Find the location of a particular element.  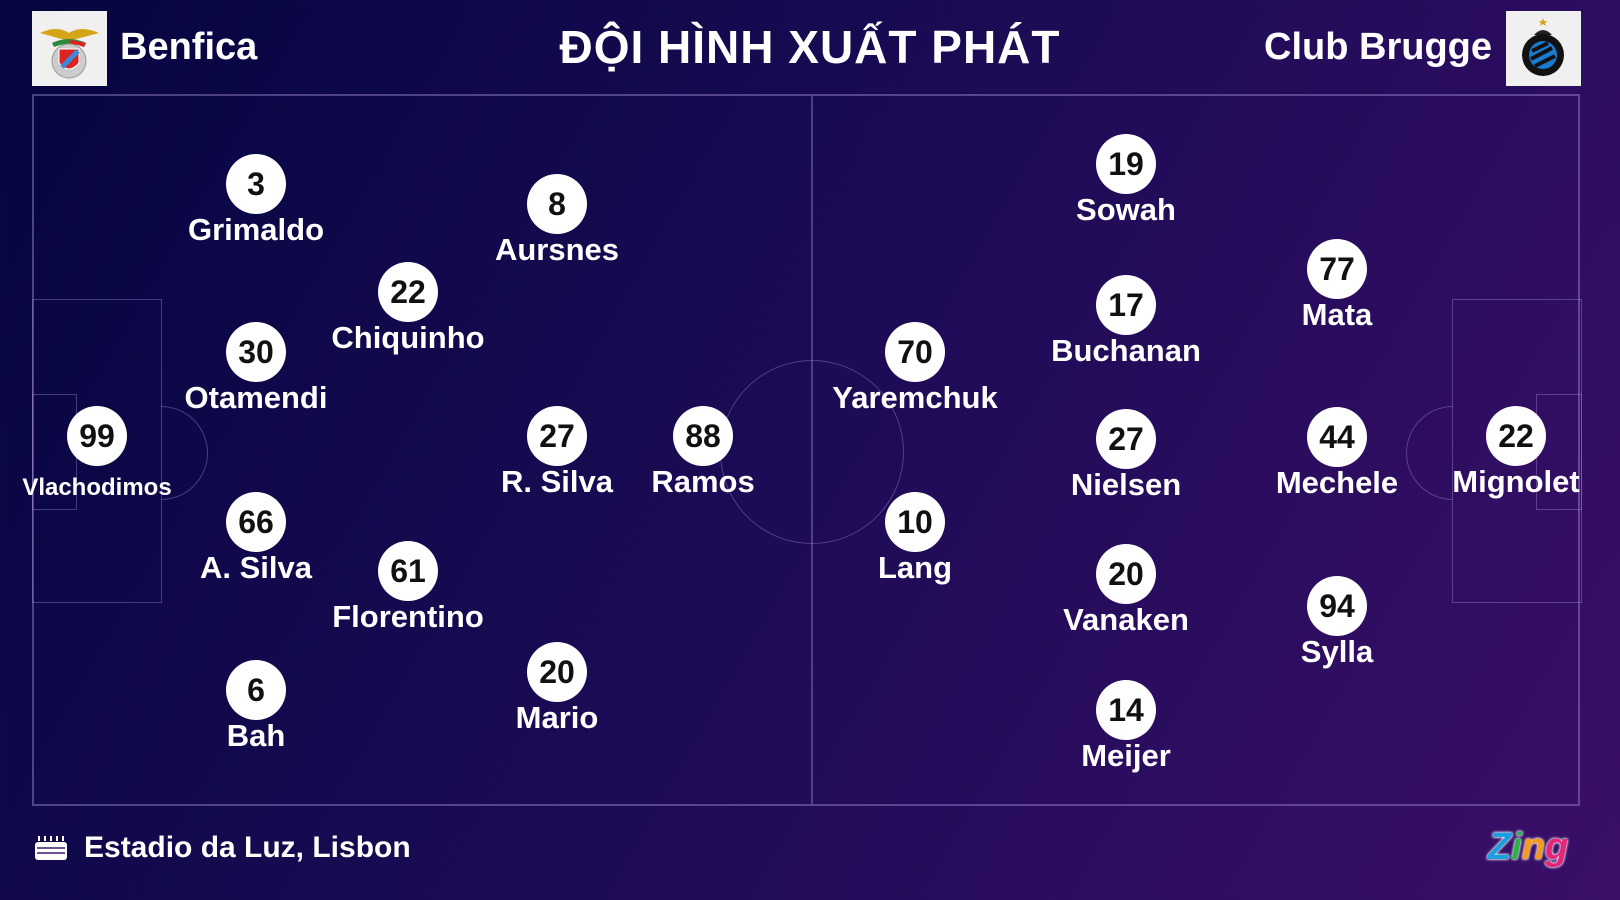

home-player: 61 Florentino is located at coordinates (408, 588).